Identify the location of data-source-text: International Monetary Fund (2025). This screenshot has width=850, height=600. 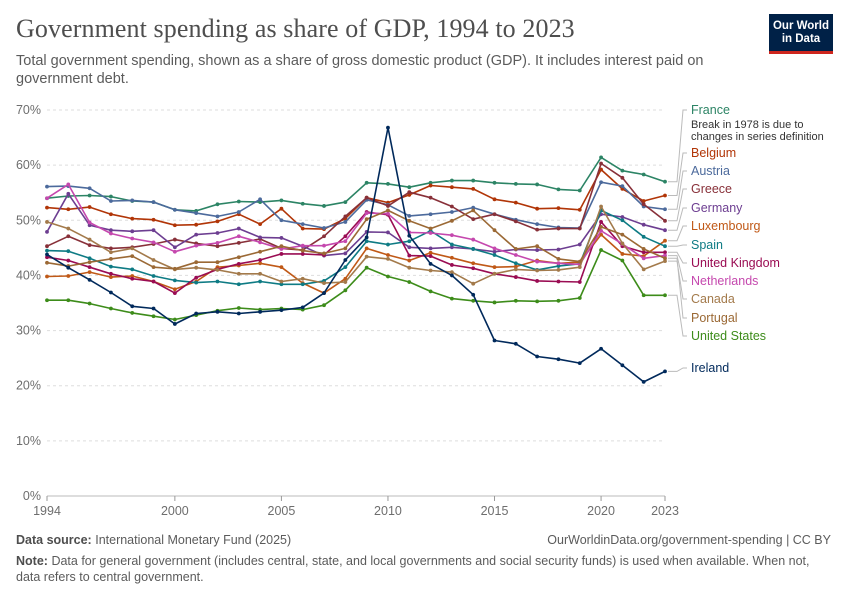
(193, 540).